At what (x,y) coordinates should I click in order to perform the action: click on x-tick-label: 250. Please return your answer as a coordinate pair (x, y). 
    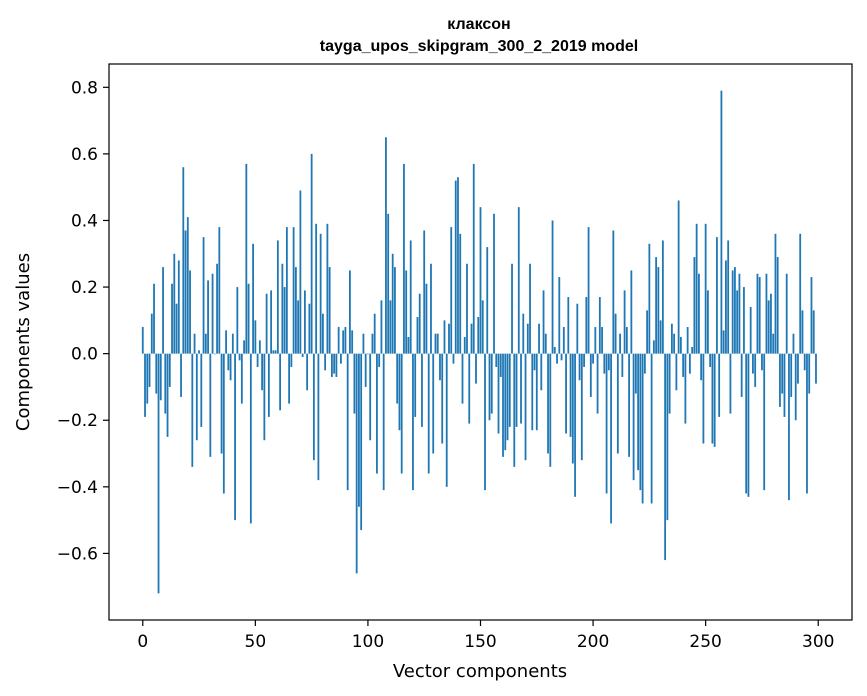
    Looking at the image, I should click on (705, 642).